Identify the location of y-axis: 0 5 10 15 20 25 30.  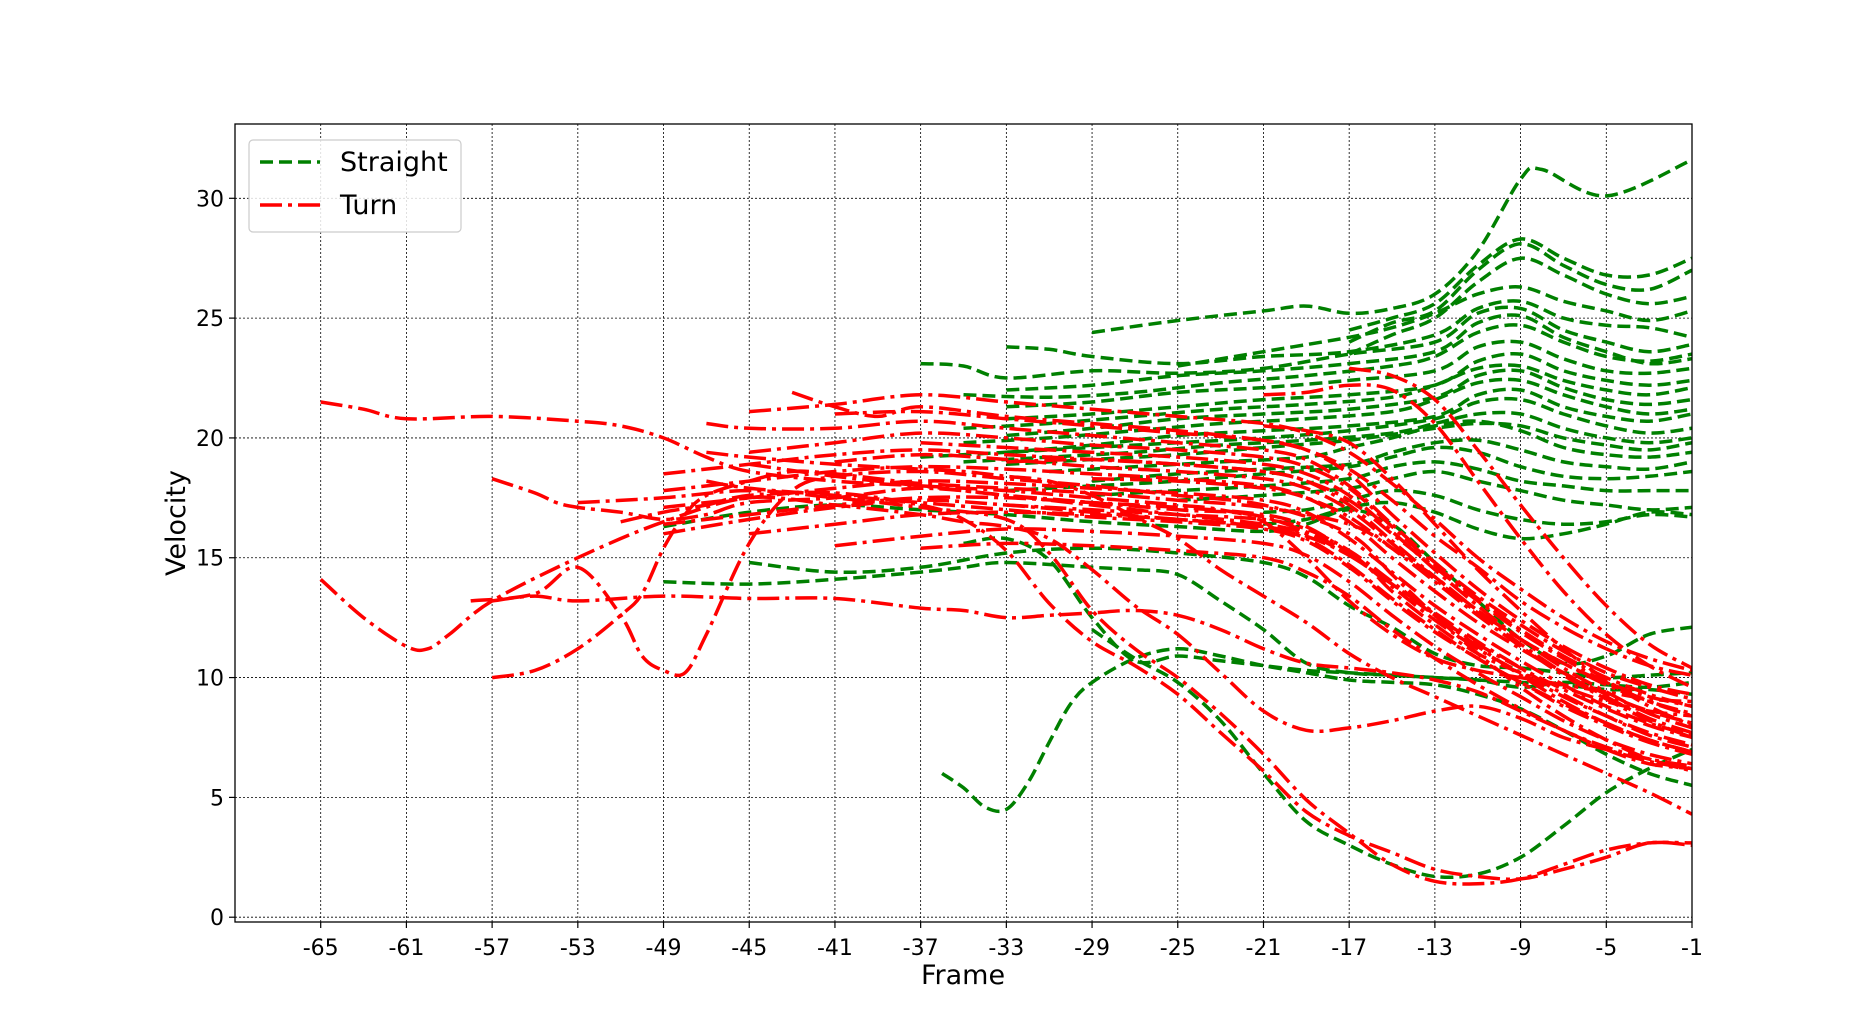
(215, 559).